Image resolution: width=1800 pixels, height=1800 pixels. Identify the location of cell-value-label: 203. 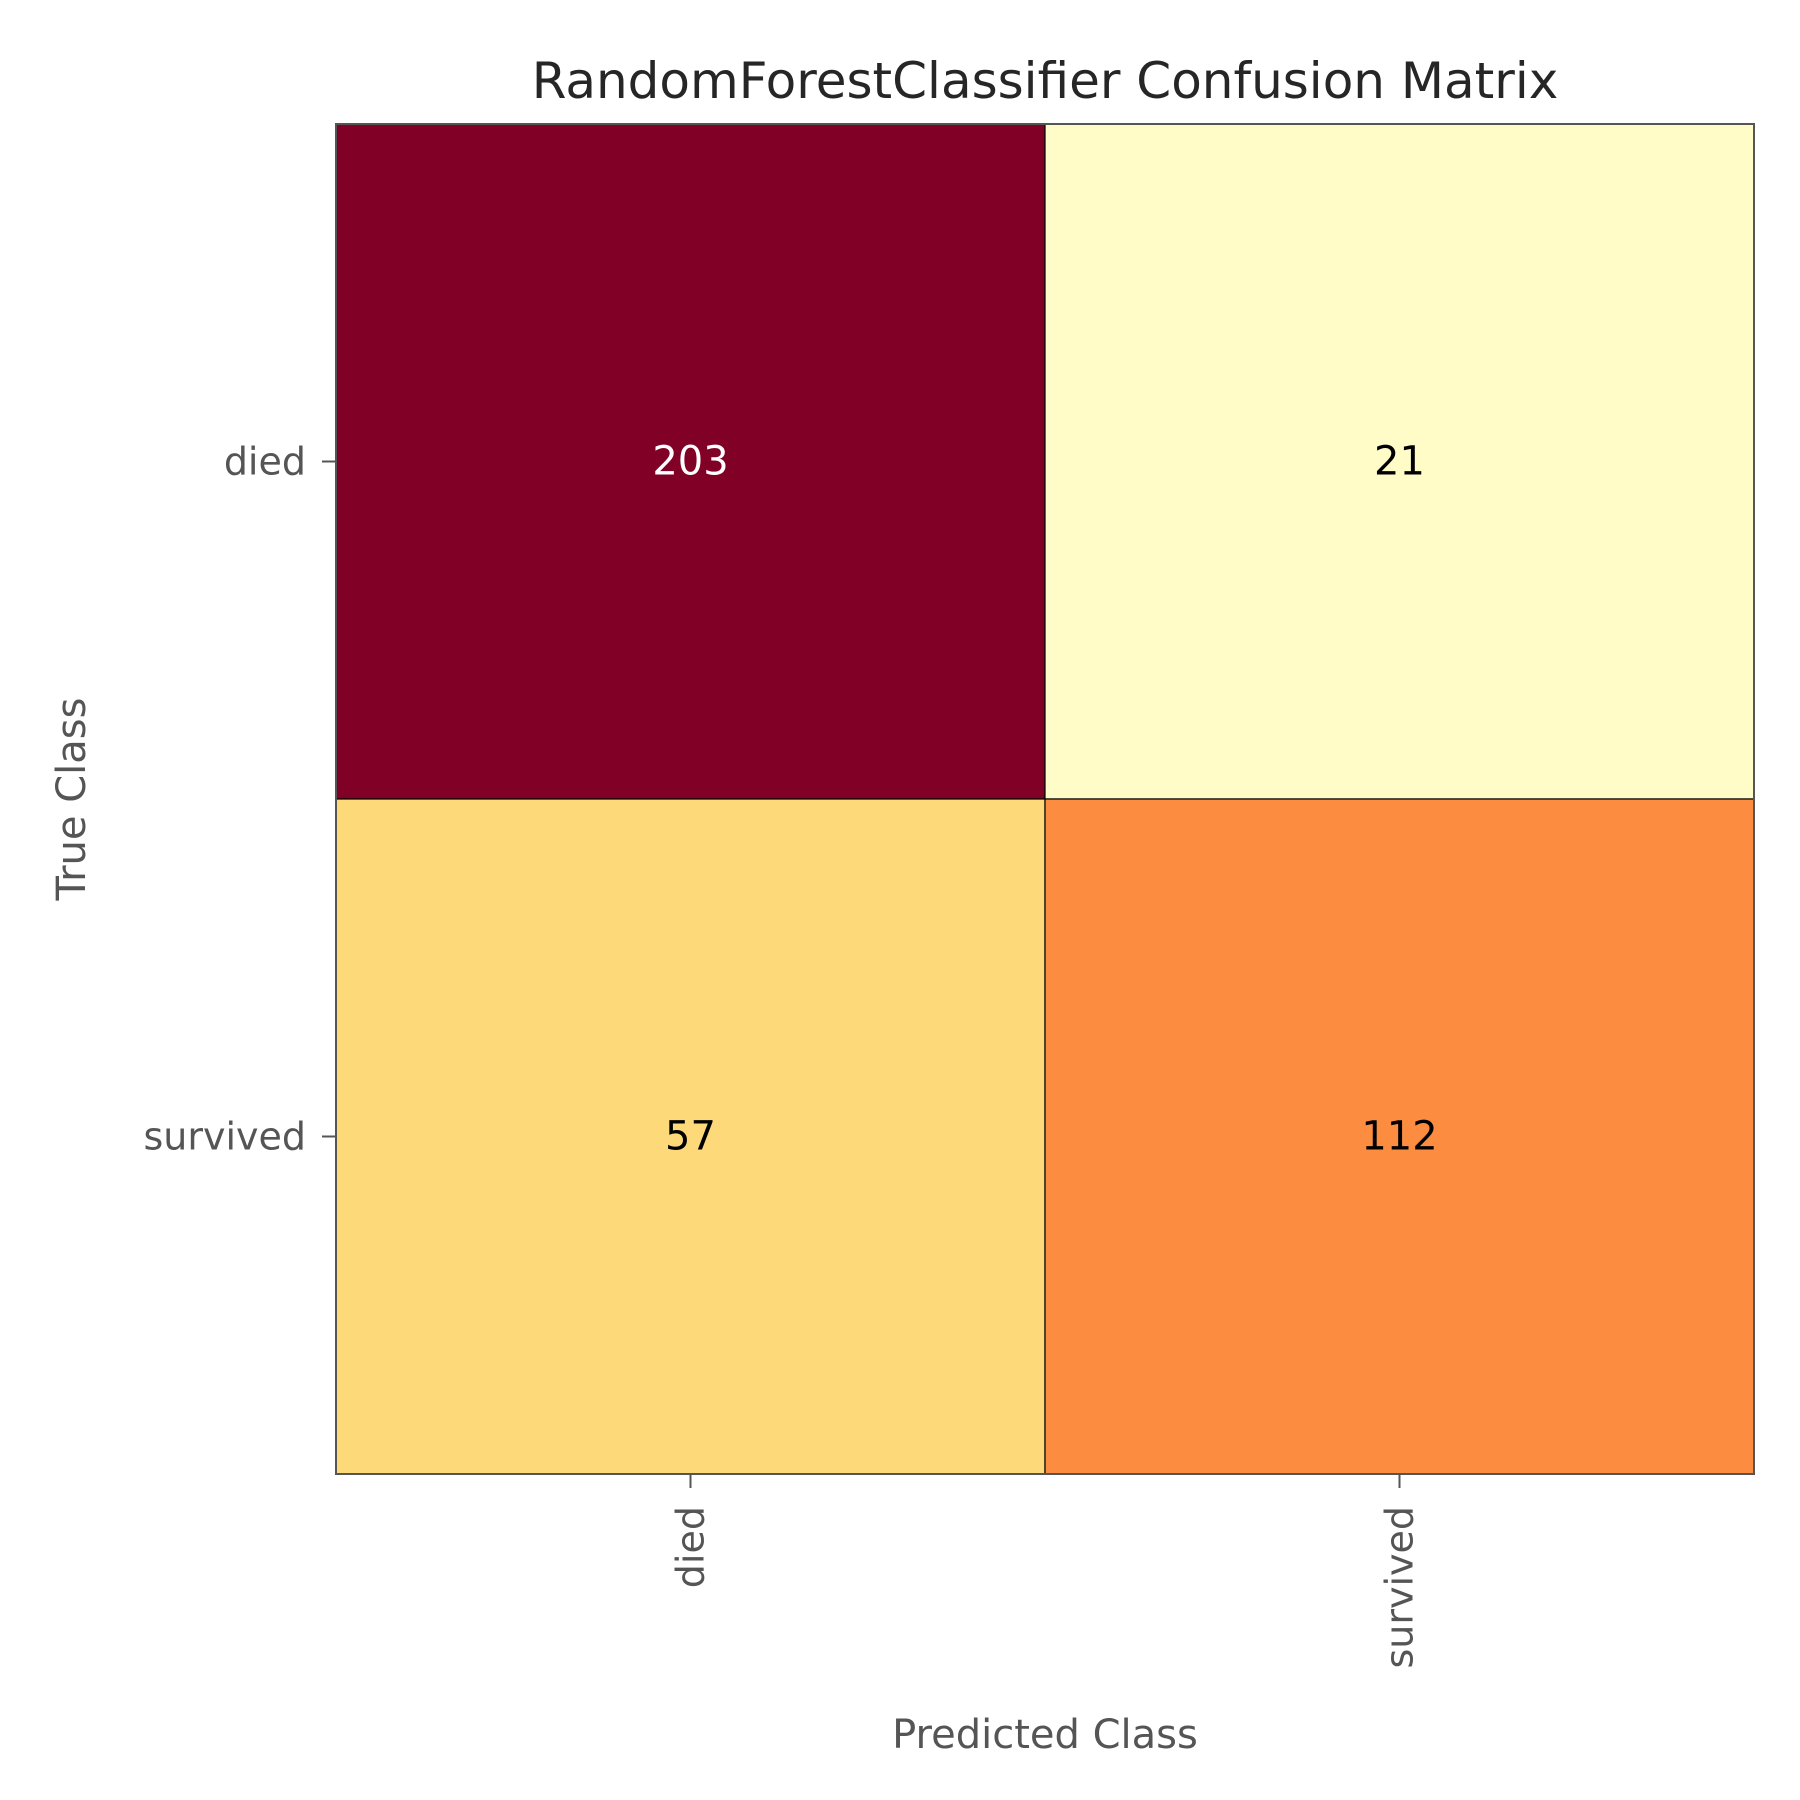
(690, 462).